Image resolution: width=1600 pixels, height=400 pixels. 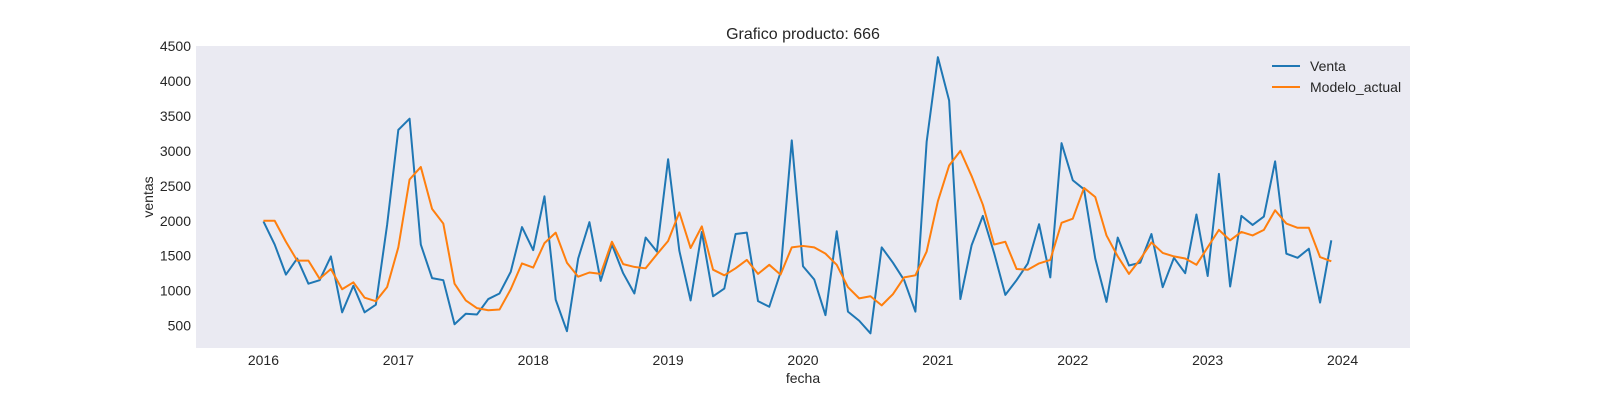 What do you see at coordinates (1342, 360) in the screenshot?
I see `x-tick-label: 2024` at bounding box center [1342, 360].